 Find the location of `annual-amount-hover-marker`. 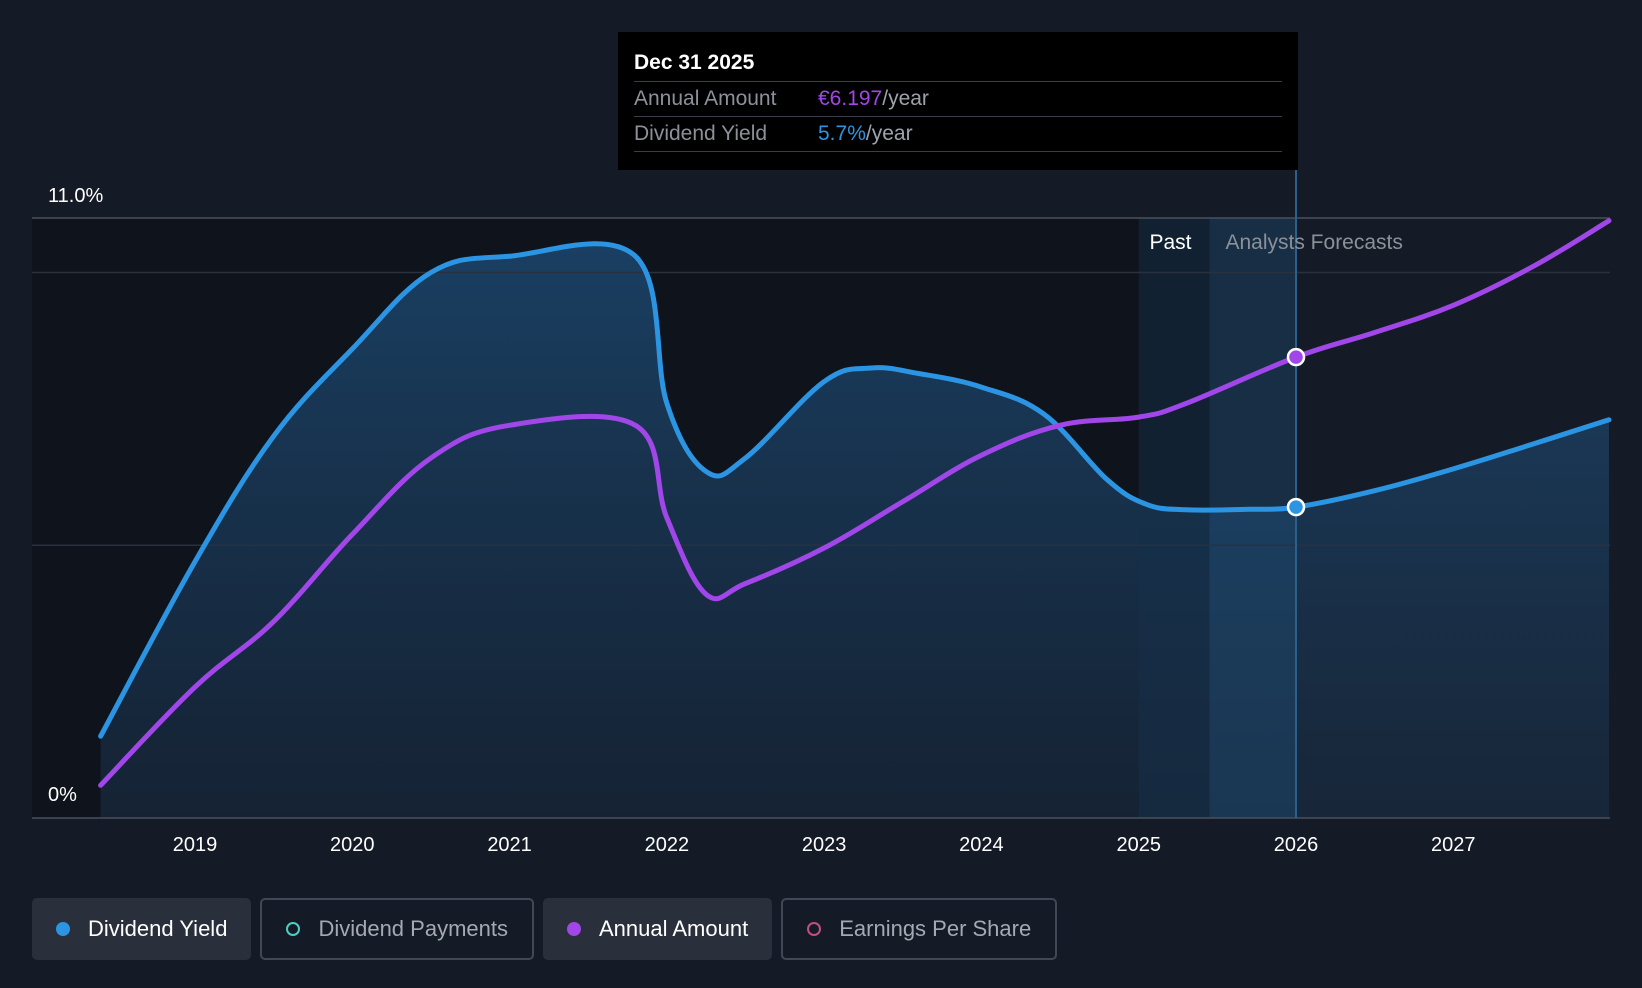

annual-amount-hover-marker is located at coordinates (1296, 357).